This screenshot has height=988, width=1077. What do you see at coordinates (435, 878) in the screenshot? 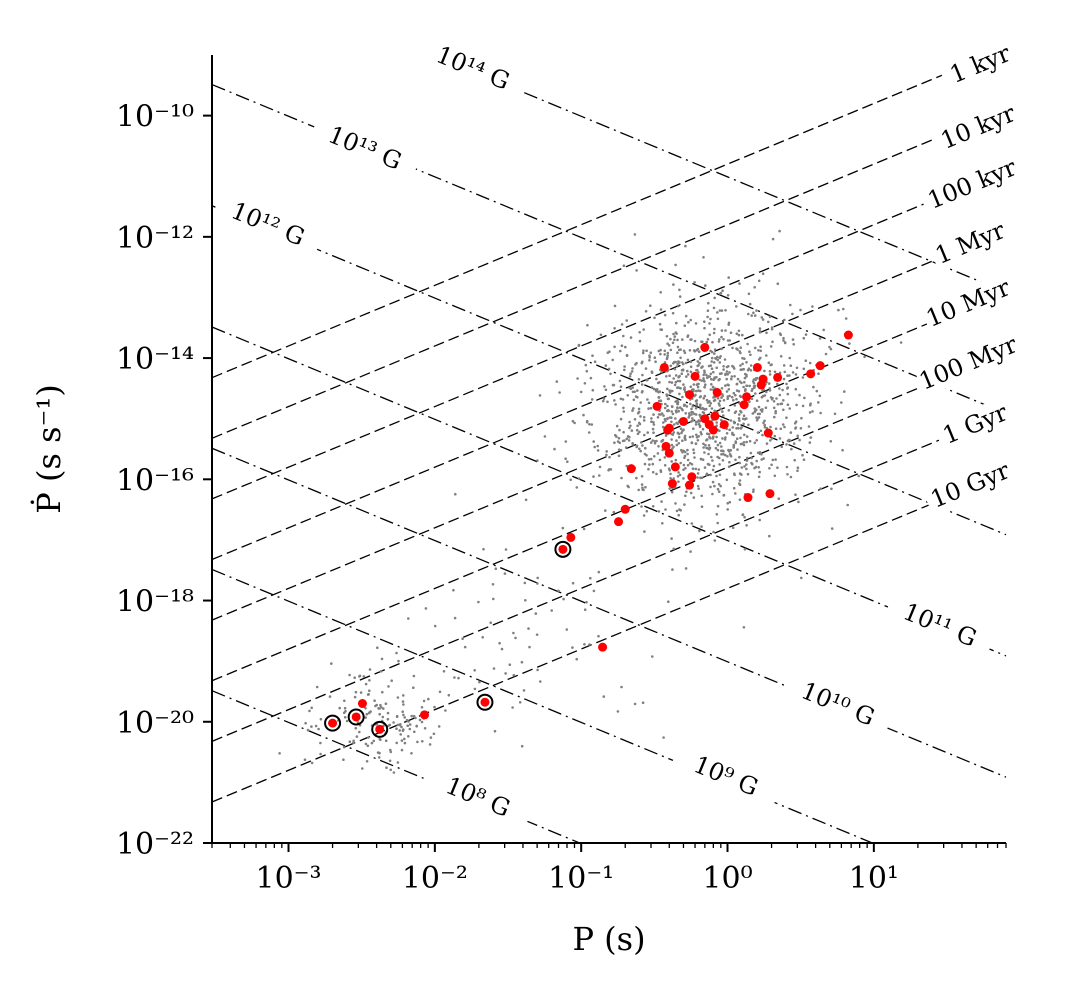
I see `x-tick-label: 10⁻²` at bounding box center [435, 878].